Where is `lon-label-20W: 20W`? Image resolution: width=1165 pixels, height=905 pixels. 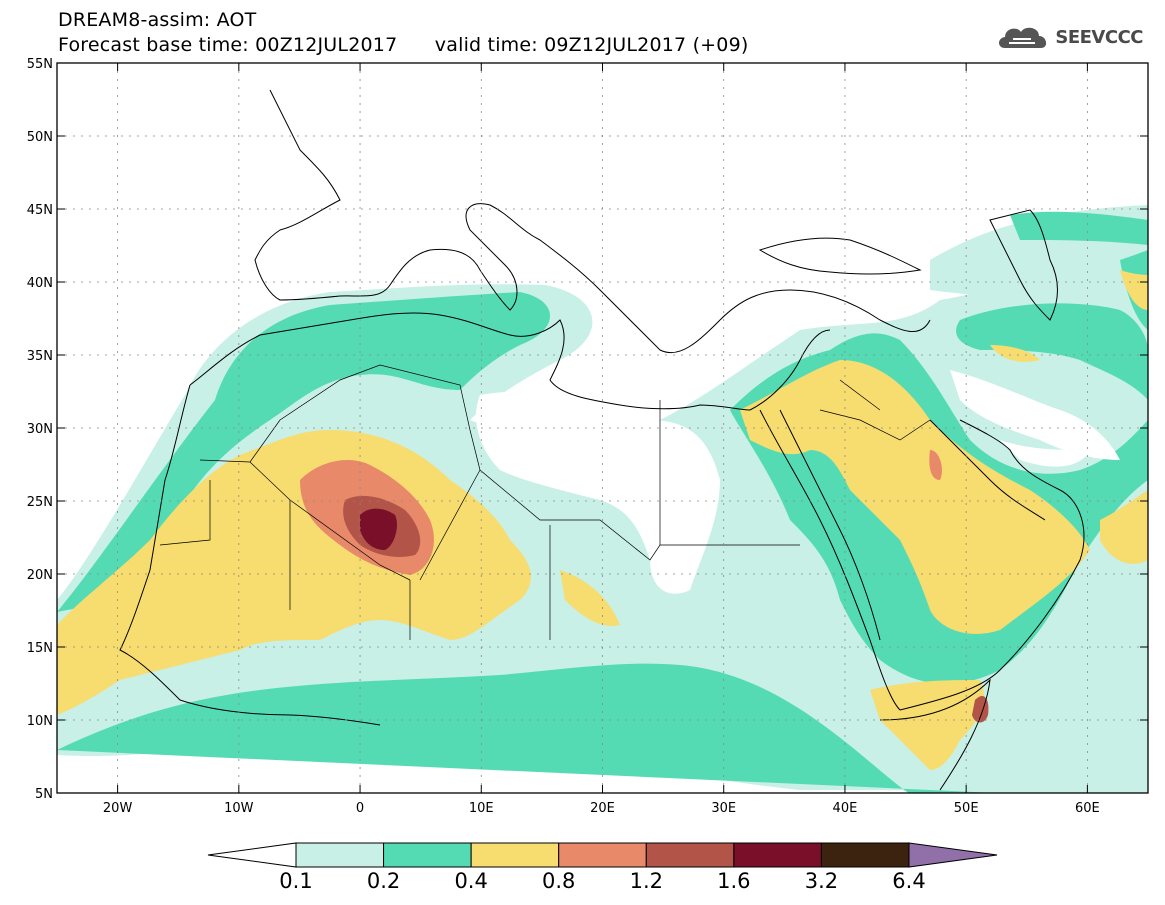
lon-label-20W: 20W is located at coordinates (118, 808).